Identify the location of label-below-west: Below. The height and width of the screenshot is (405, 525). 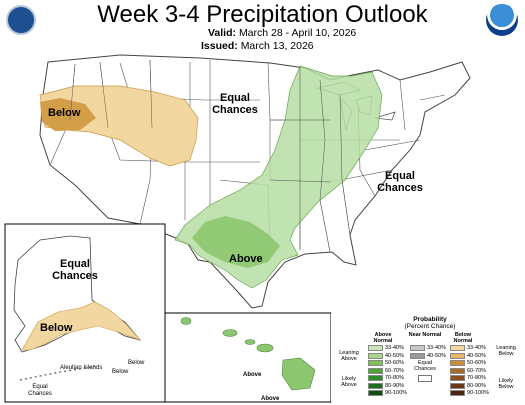
(64, 113).